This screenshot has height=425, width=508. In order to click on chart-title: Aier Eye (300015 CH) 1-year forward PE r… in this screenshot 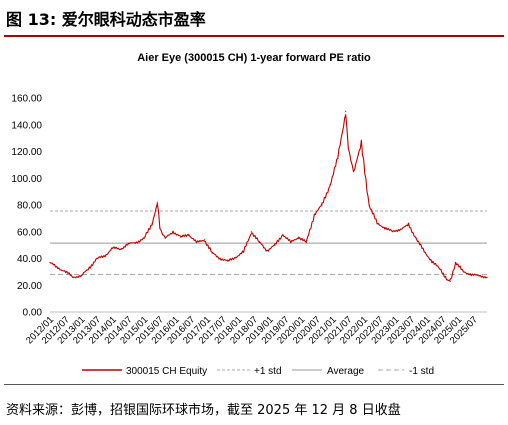, I will do `click(254, 58)`.